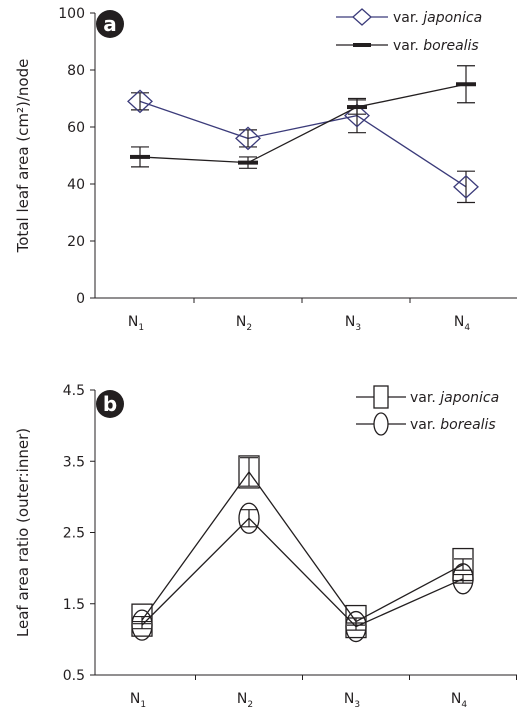 The width and height of the screenshot is (523, 709). I want to click on panel-letter: b, so click(110, 404).